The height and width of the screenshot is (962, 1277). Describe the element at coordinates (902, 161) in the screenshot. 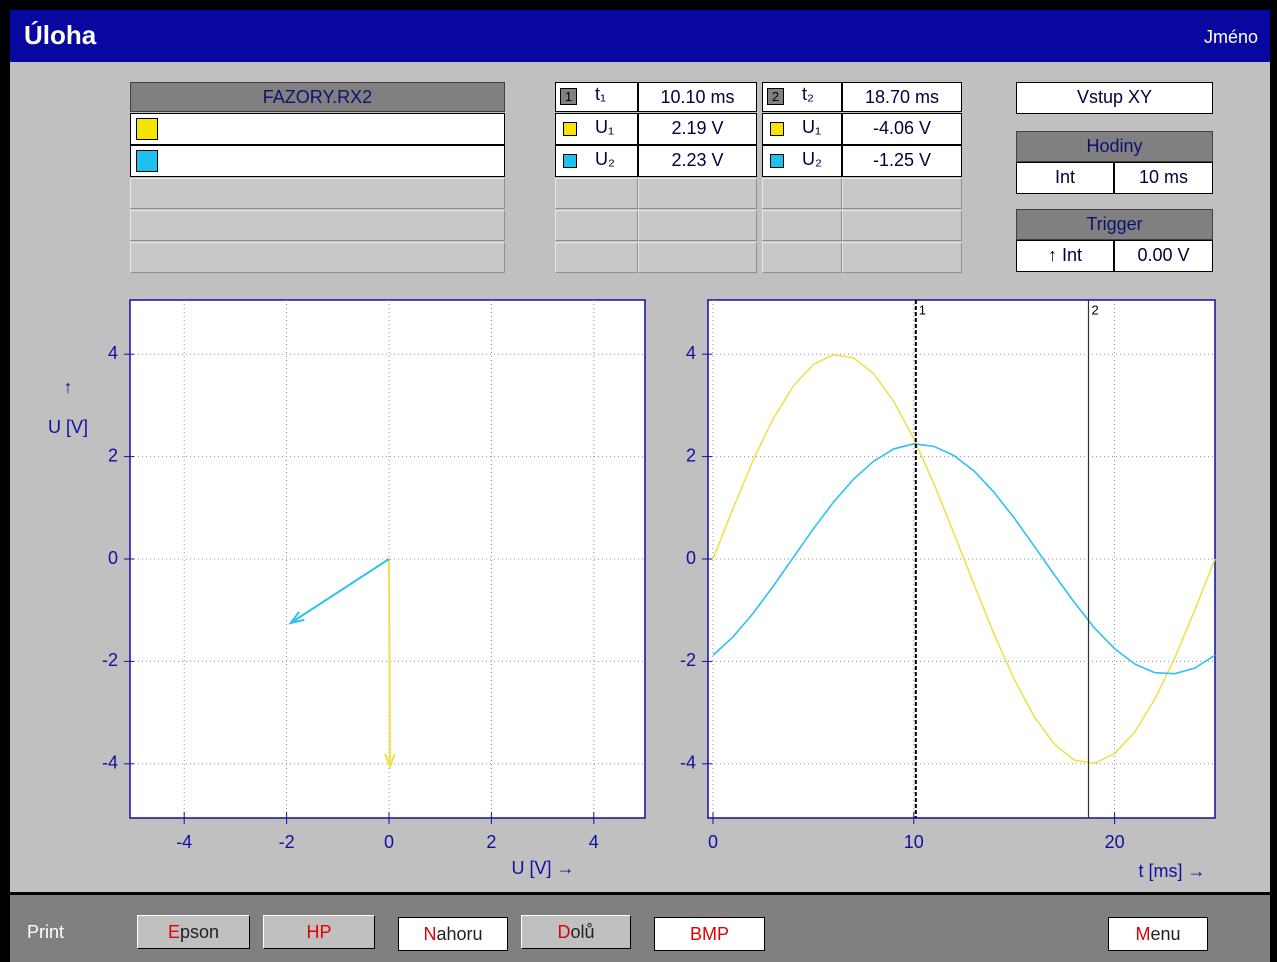

I see `channel-value: -1.25 V` at that location.